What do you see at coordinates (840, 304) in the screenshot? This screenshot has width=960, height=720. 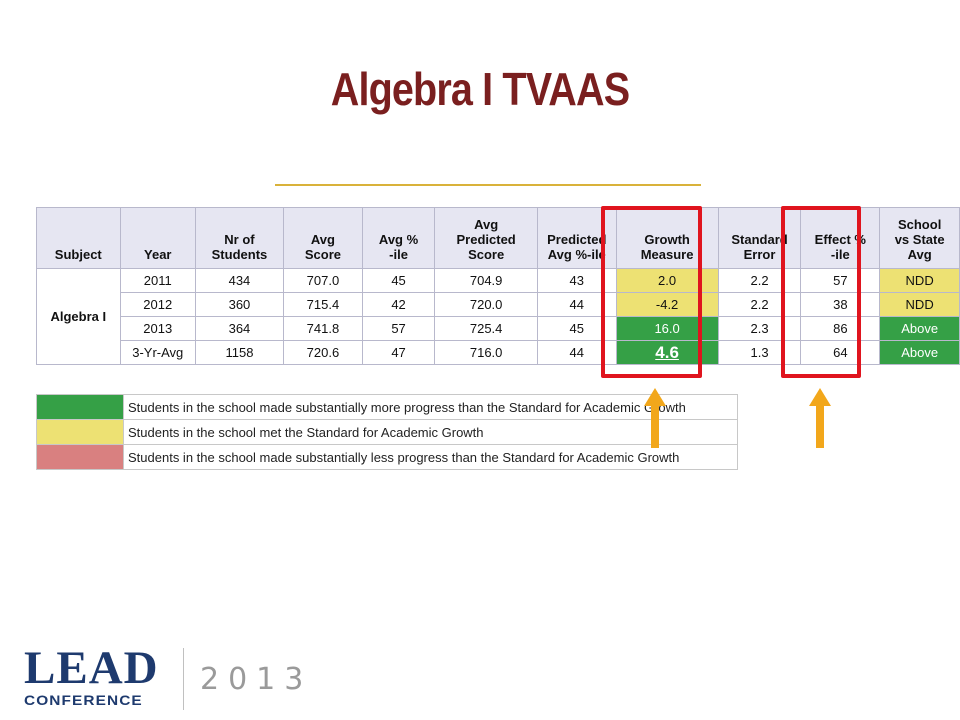 I see `cell-effect: 38` at bounding box center [840, 304].